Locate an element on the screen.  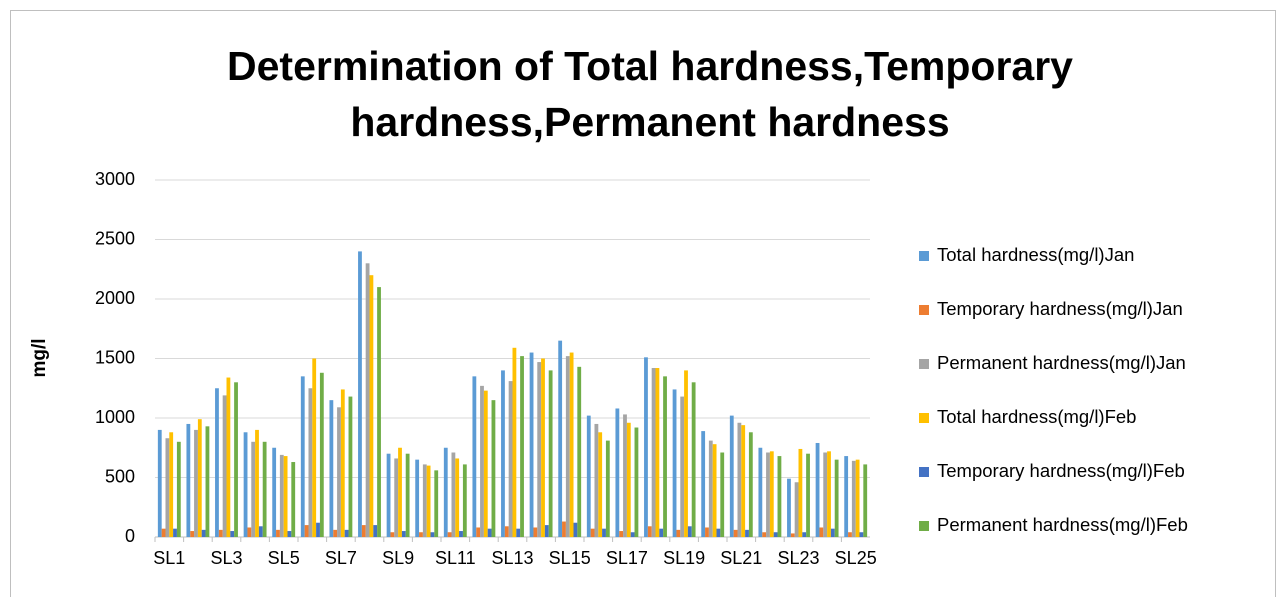
legend-label: Permanent hardness(mg/l)Jan is located at coordinates (1061, 362).